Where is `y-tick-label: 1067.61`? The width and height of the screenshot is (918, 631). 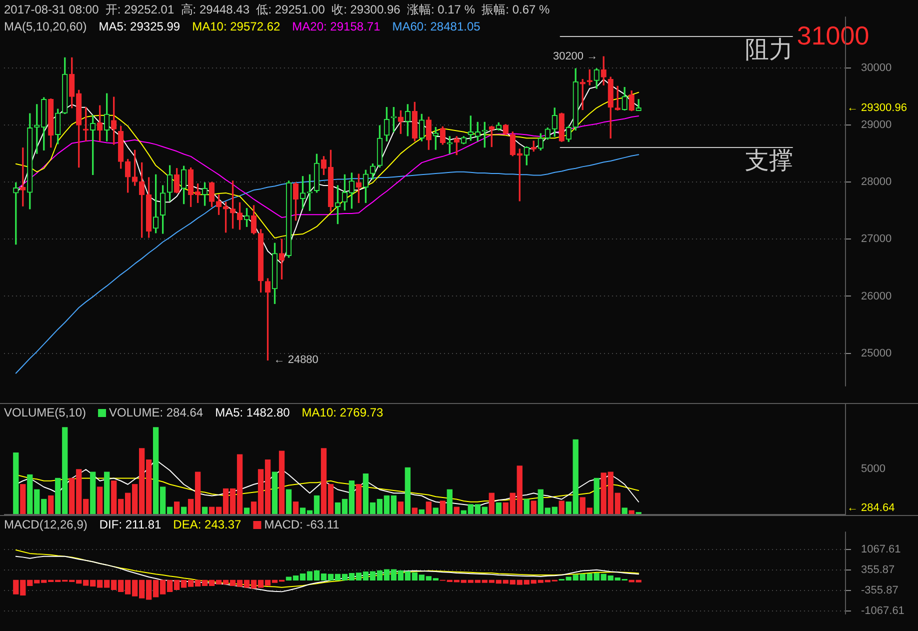
y-tick-label: 1067.61 is located at coordinates (881, 550).